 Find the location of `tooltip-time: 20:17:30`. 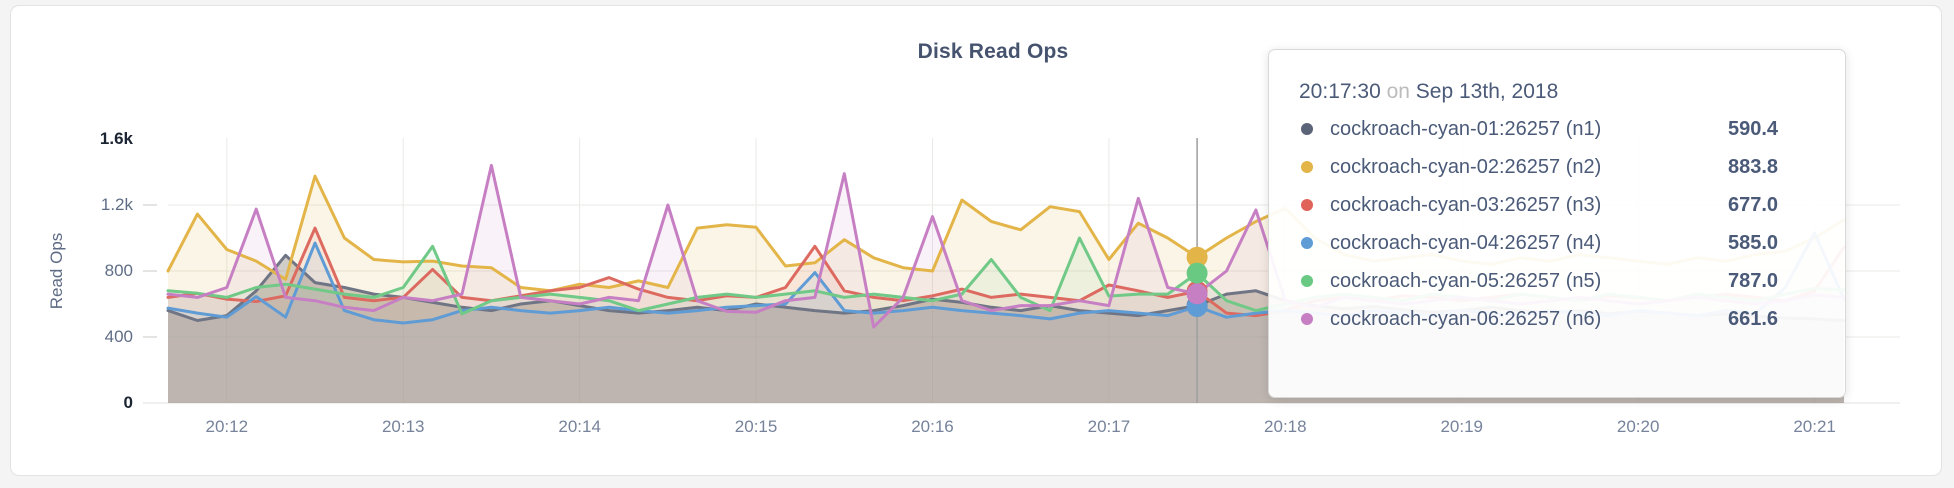

tooltip-time: 20:17:30 is located at coordinates (1340, 91).